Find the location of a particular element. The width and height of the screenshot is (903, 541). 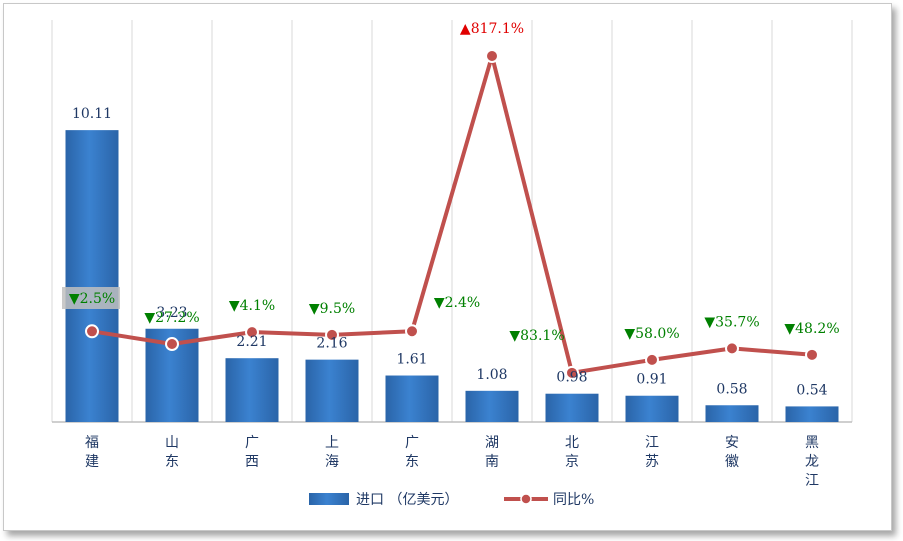

bar-value-label: 0.98 is located at coordinates (571, 378).